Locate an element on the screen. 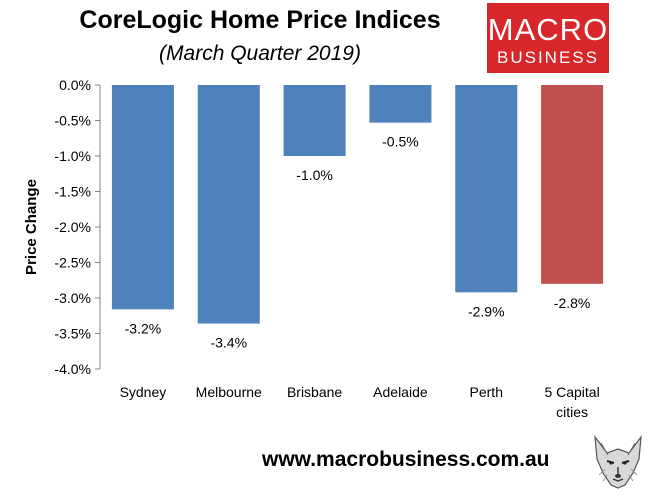  category-label: 5 Capital is located at coordinates (571, 392).